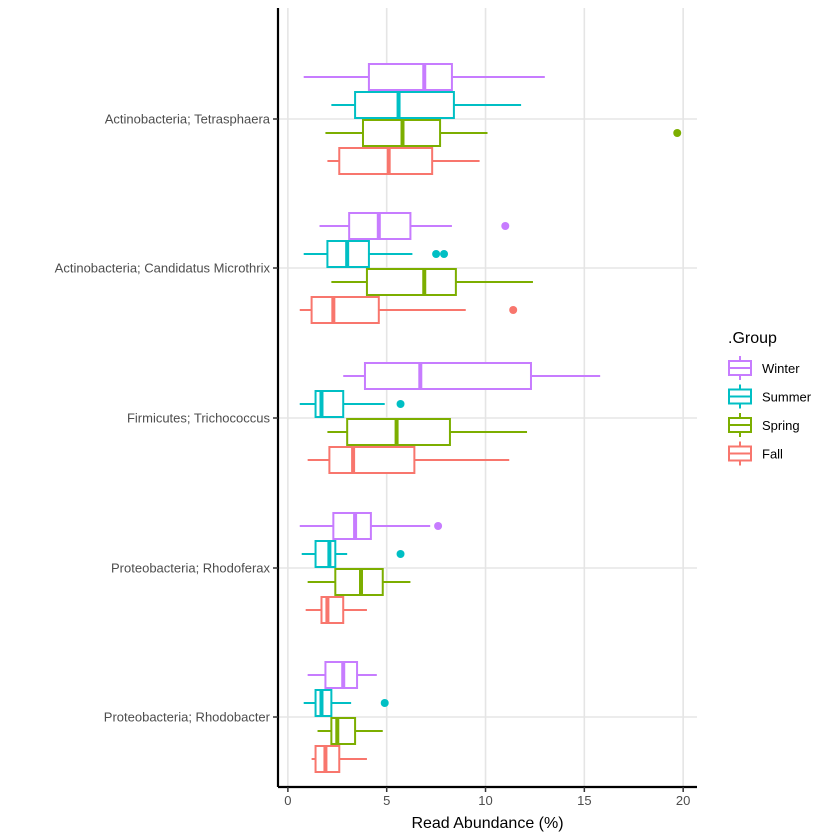  Describe the element at coordinates (772, 454) in the screenshot. I see `legend-label-fall: Fall` at that location.